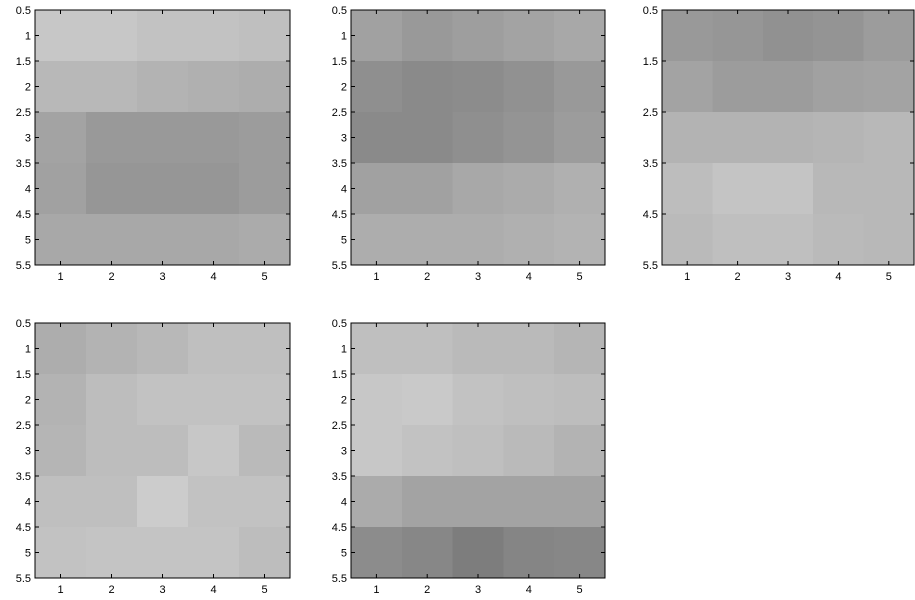 This screenshot has width=915, height=600. What do you see at coordinates (153, 457) in the screenshot?
I see `heatmap-panel-4: 1 2 3 4 5 0.5 1 1.5 2 2.5 3 3.5 4 4.5 5 5.5` at bounding box center [153, 457].